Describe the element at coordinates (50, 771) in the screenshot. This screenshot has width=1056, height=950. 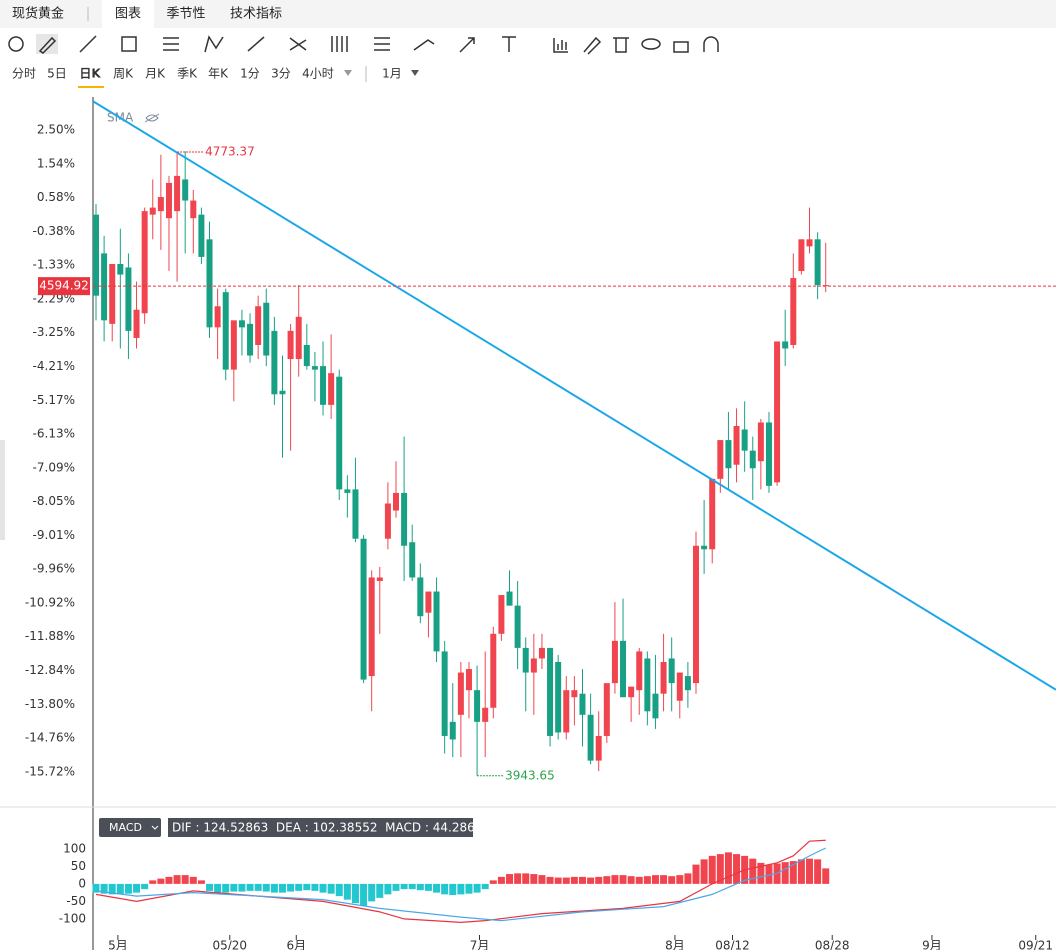
I see `y-tick-label: -15.72%` at that location.